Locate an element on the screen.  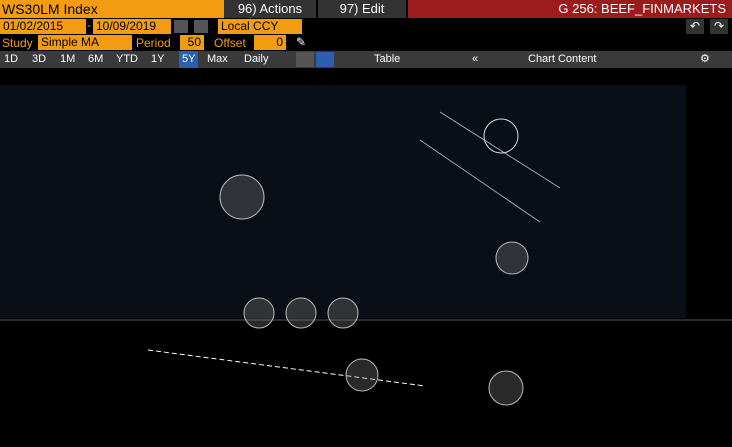
study-label: Study is located at coordinates (17, 43).